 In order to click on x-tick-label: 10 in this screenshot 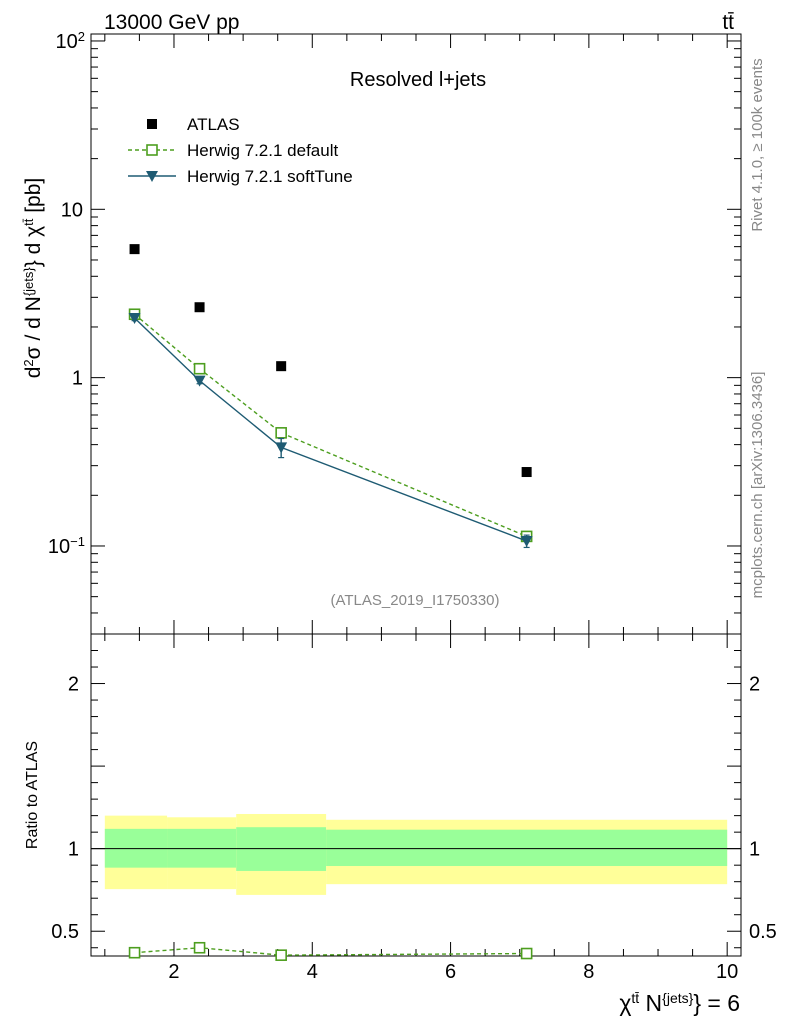, I will do `click(727, 972)`.